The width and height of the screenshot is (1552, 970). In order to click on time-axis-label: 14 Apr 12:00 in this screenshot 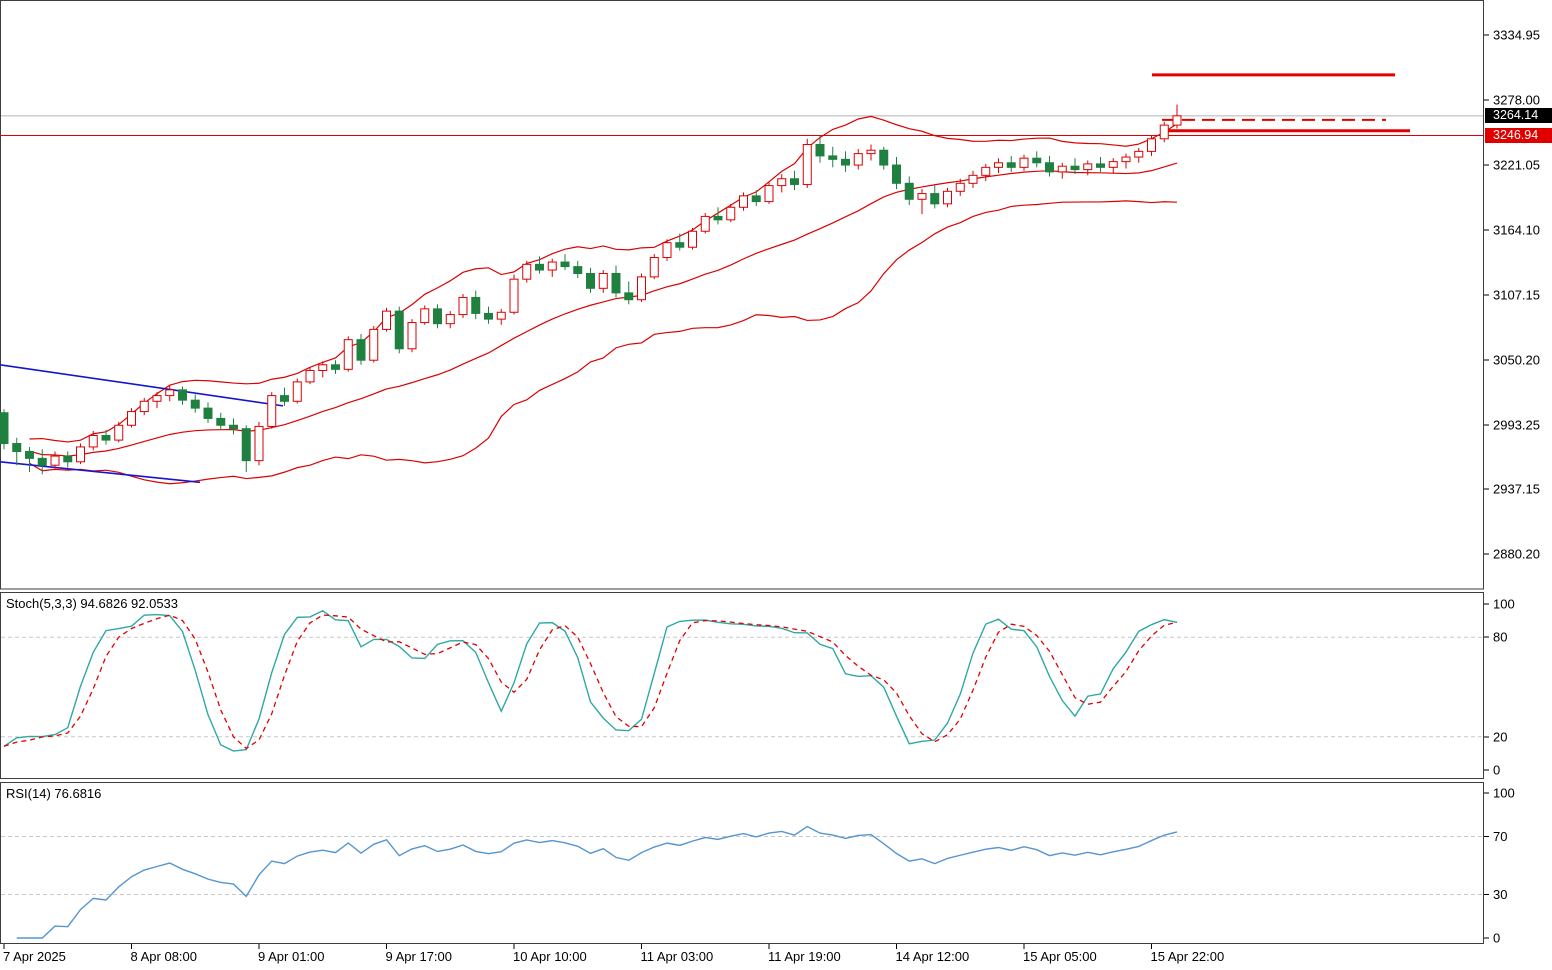, I will do `click(933, 956)`.